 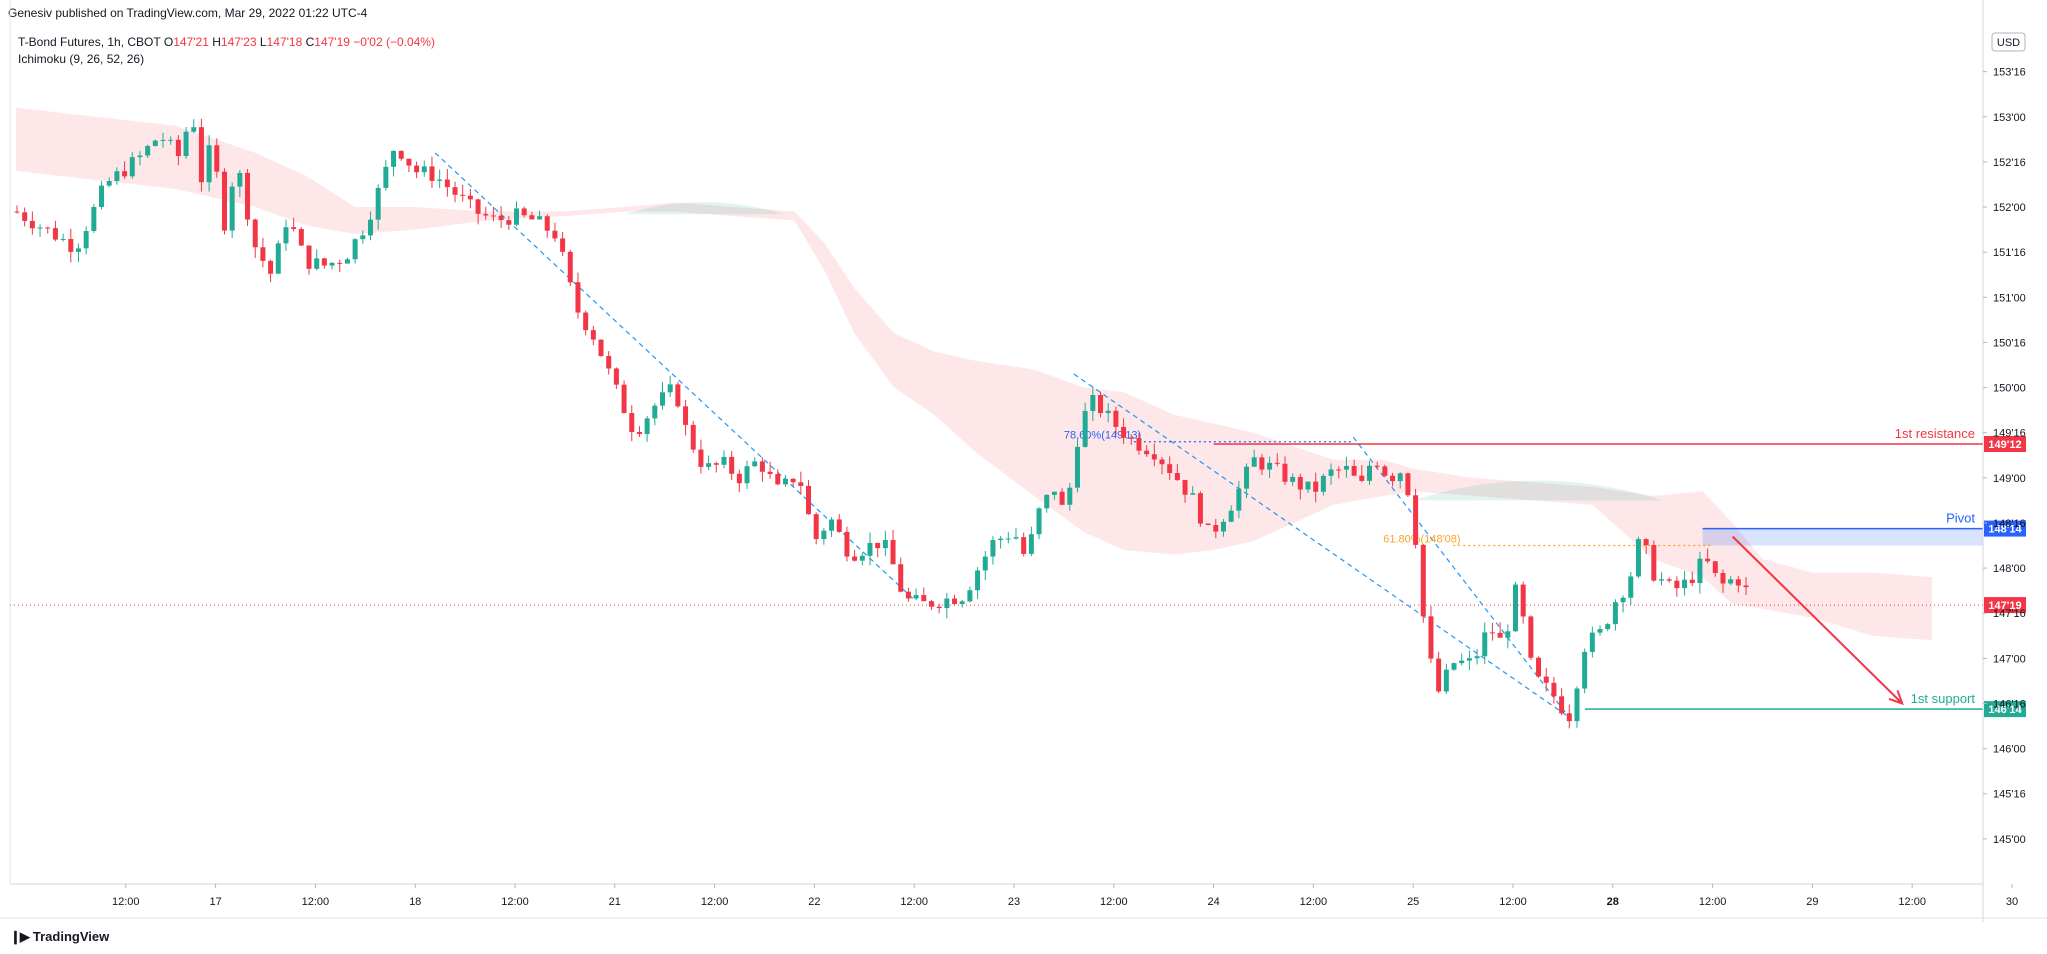 I want to click on time-tick-label: 18, so click(x=415, y=902).